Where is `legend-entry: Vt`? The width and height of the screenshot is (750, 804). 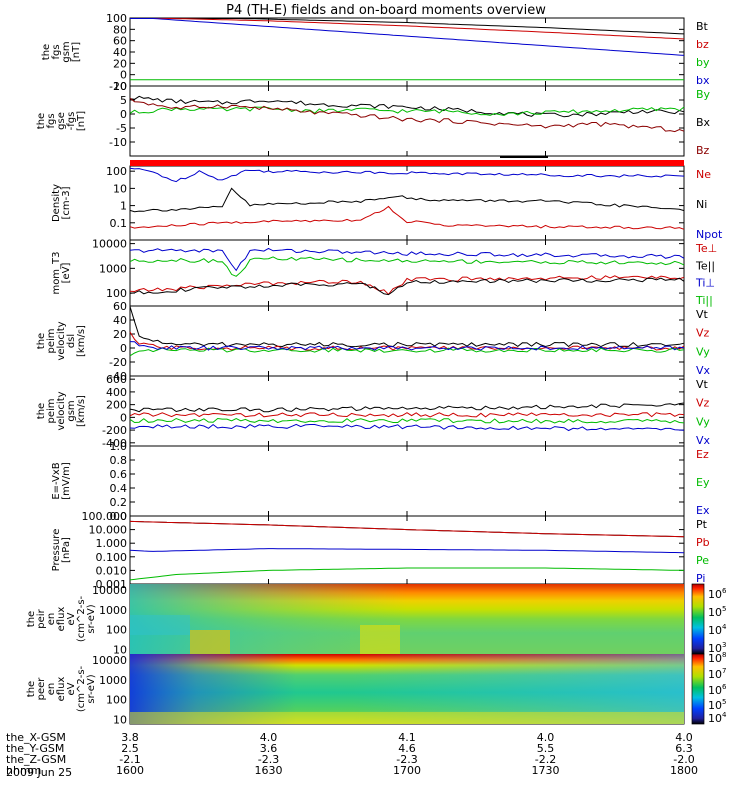
legend-entry: Vt is located at coordinates (702, 384).